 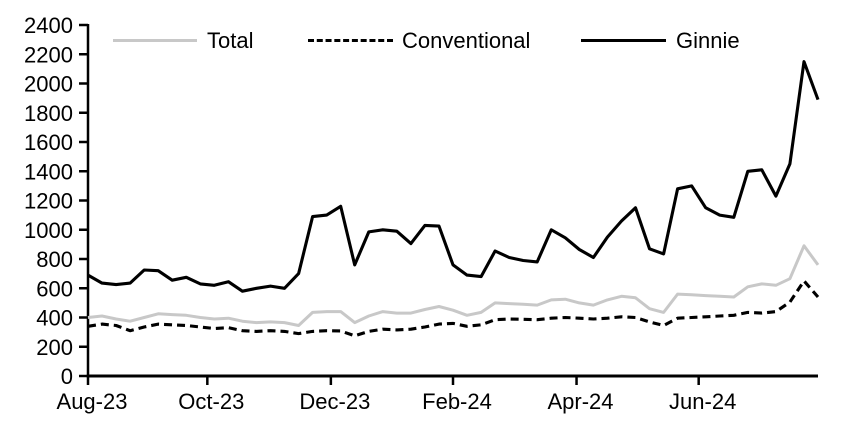 I want to click on legend-label-conventional: Conventional, so click(x=466, y=40).